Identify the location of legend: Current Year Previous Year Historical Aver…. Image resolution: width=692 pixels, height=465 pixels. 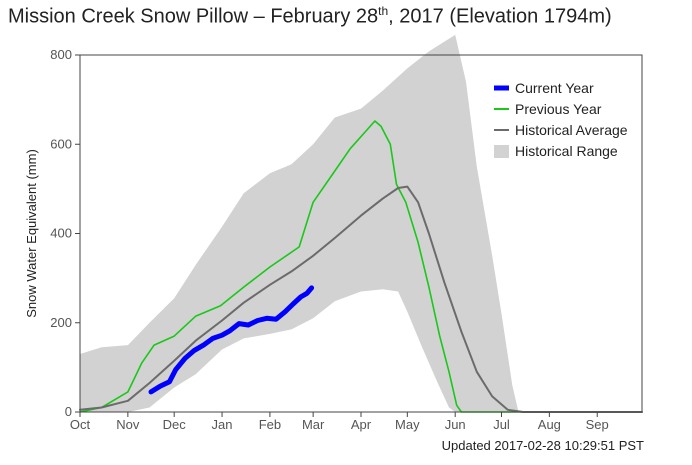
(561, 119).